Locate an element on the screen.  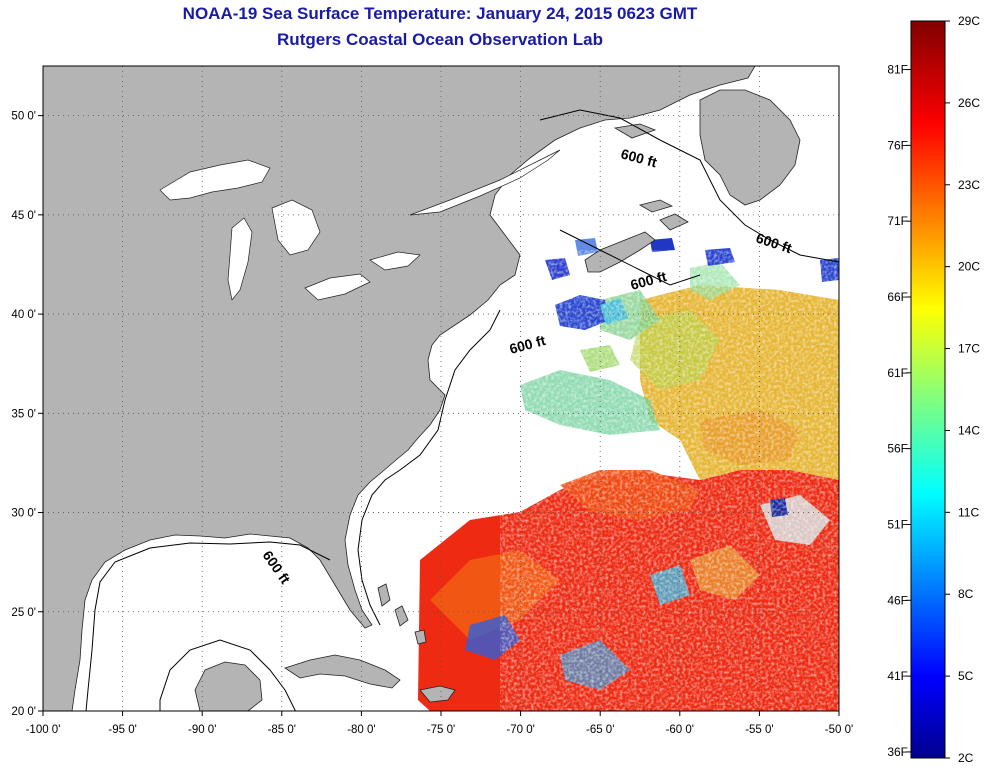
colorbar-c-label: 2C is located at coordinates (966, 758).